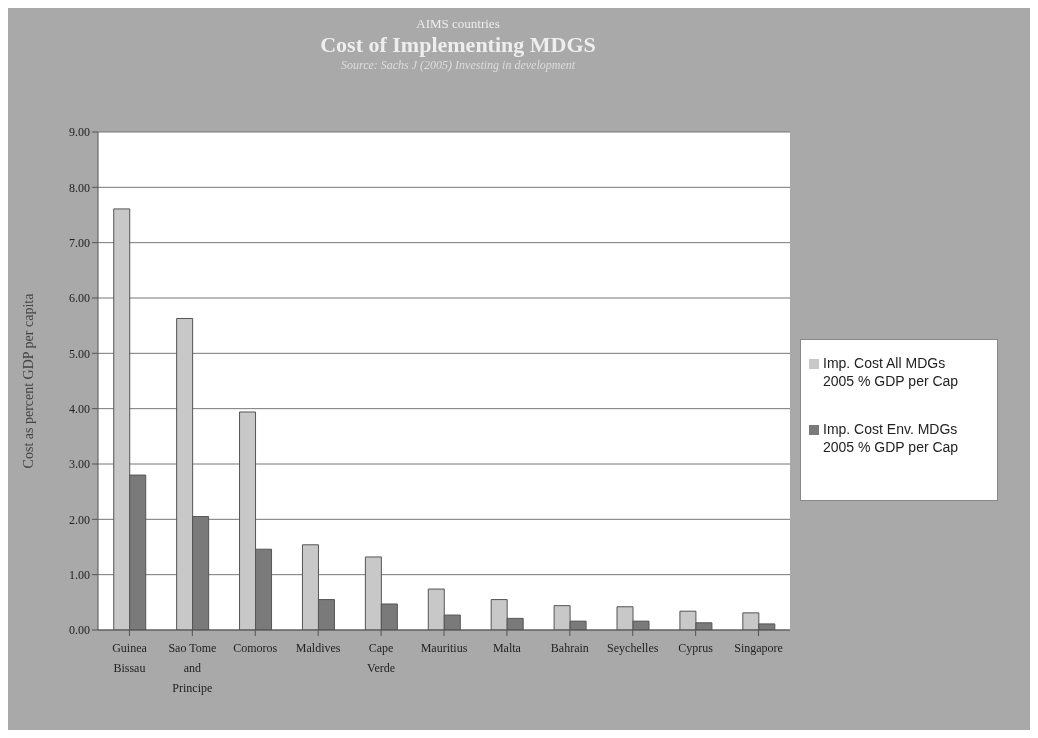  I want to click on x-tick-label: Guinea Bissau, so click(130, 658).